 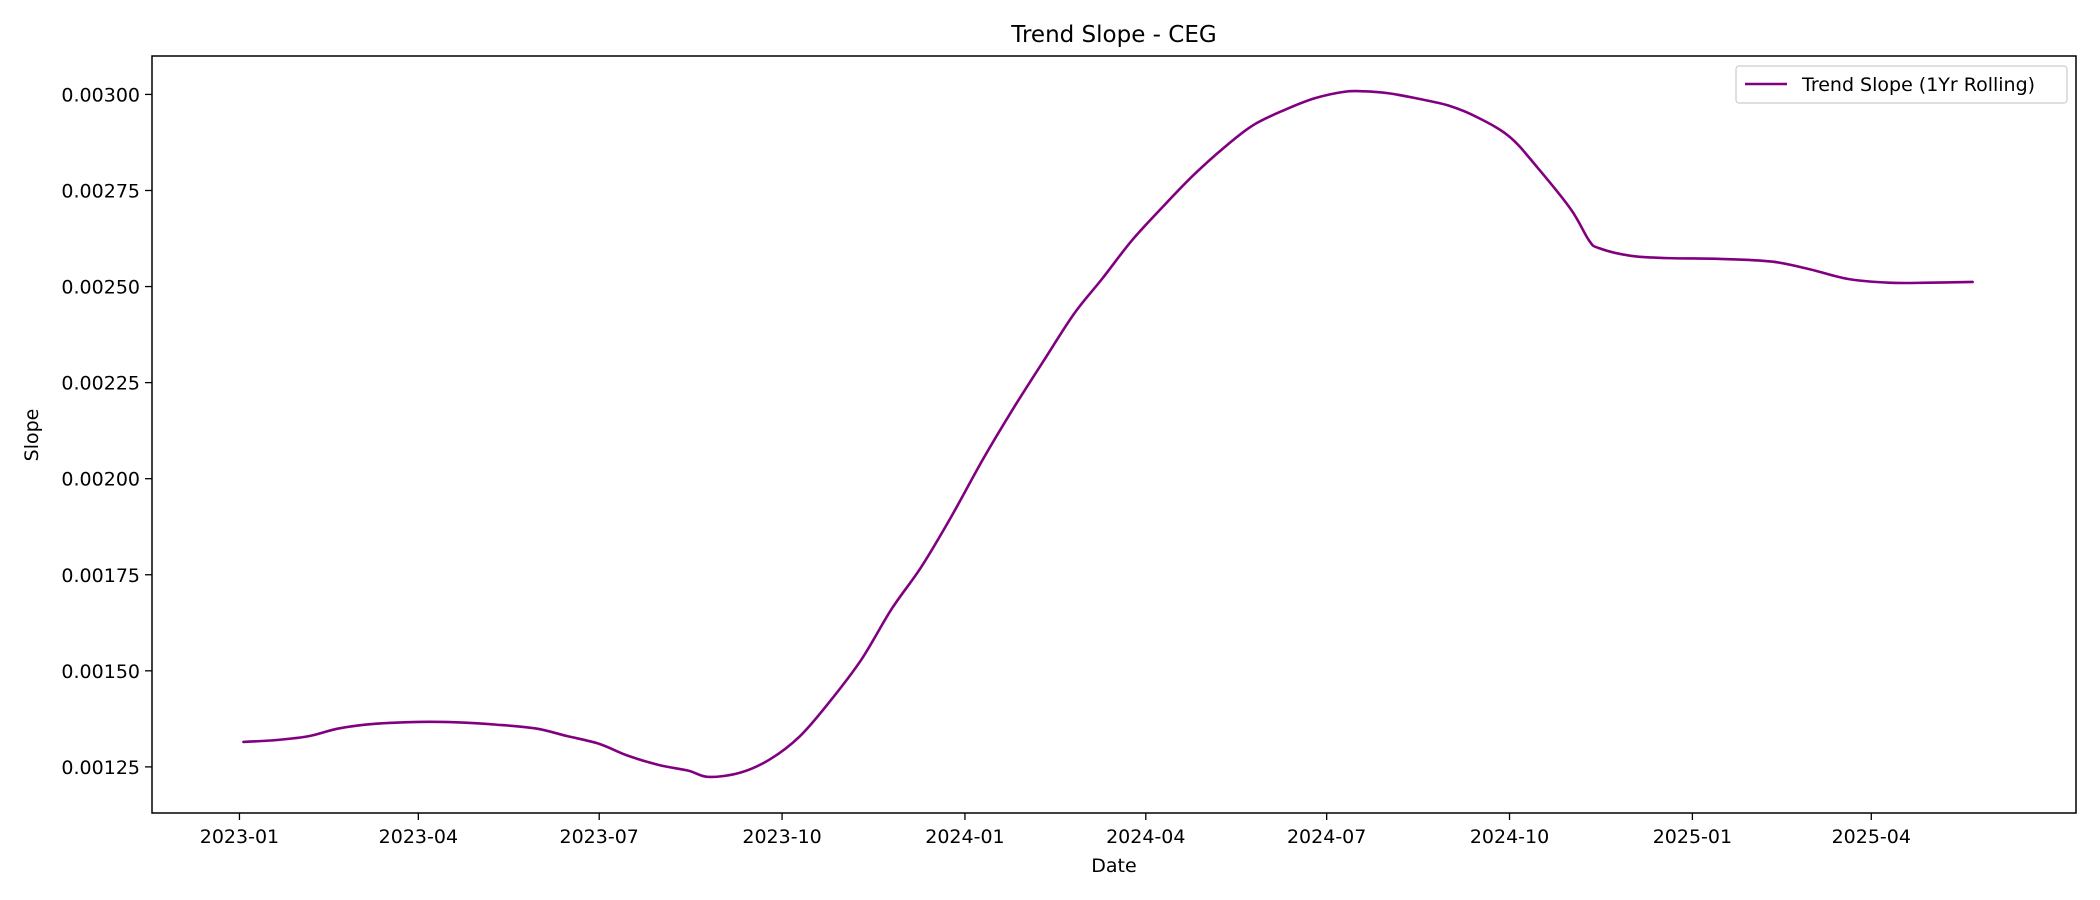 What do you see at coordinates (1113, 866) in the screenshot?
I see `x-axis-title: Date` at bounding box center [1113, 866].